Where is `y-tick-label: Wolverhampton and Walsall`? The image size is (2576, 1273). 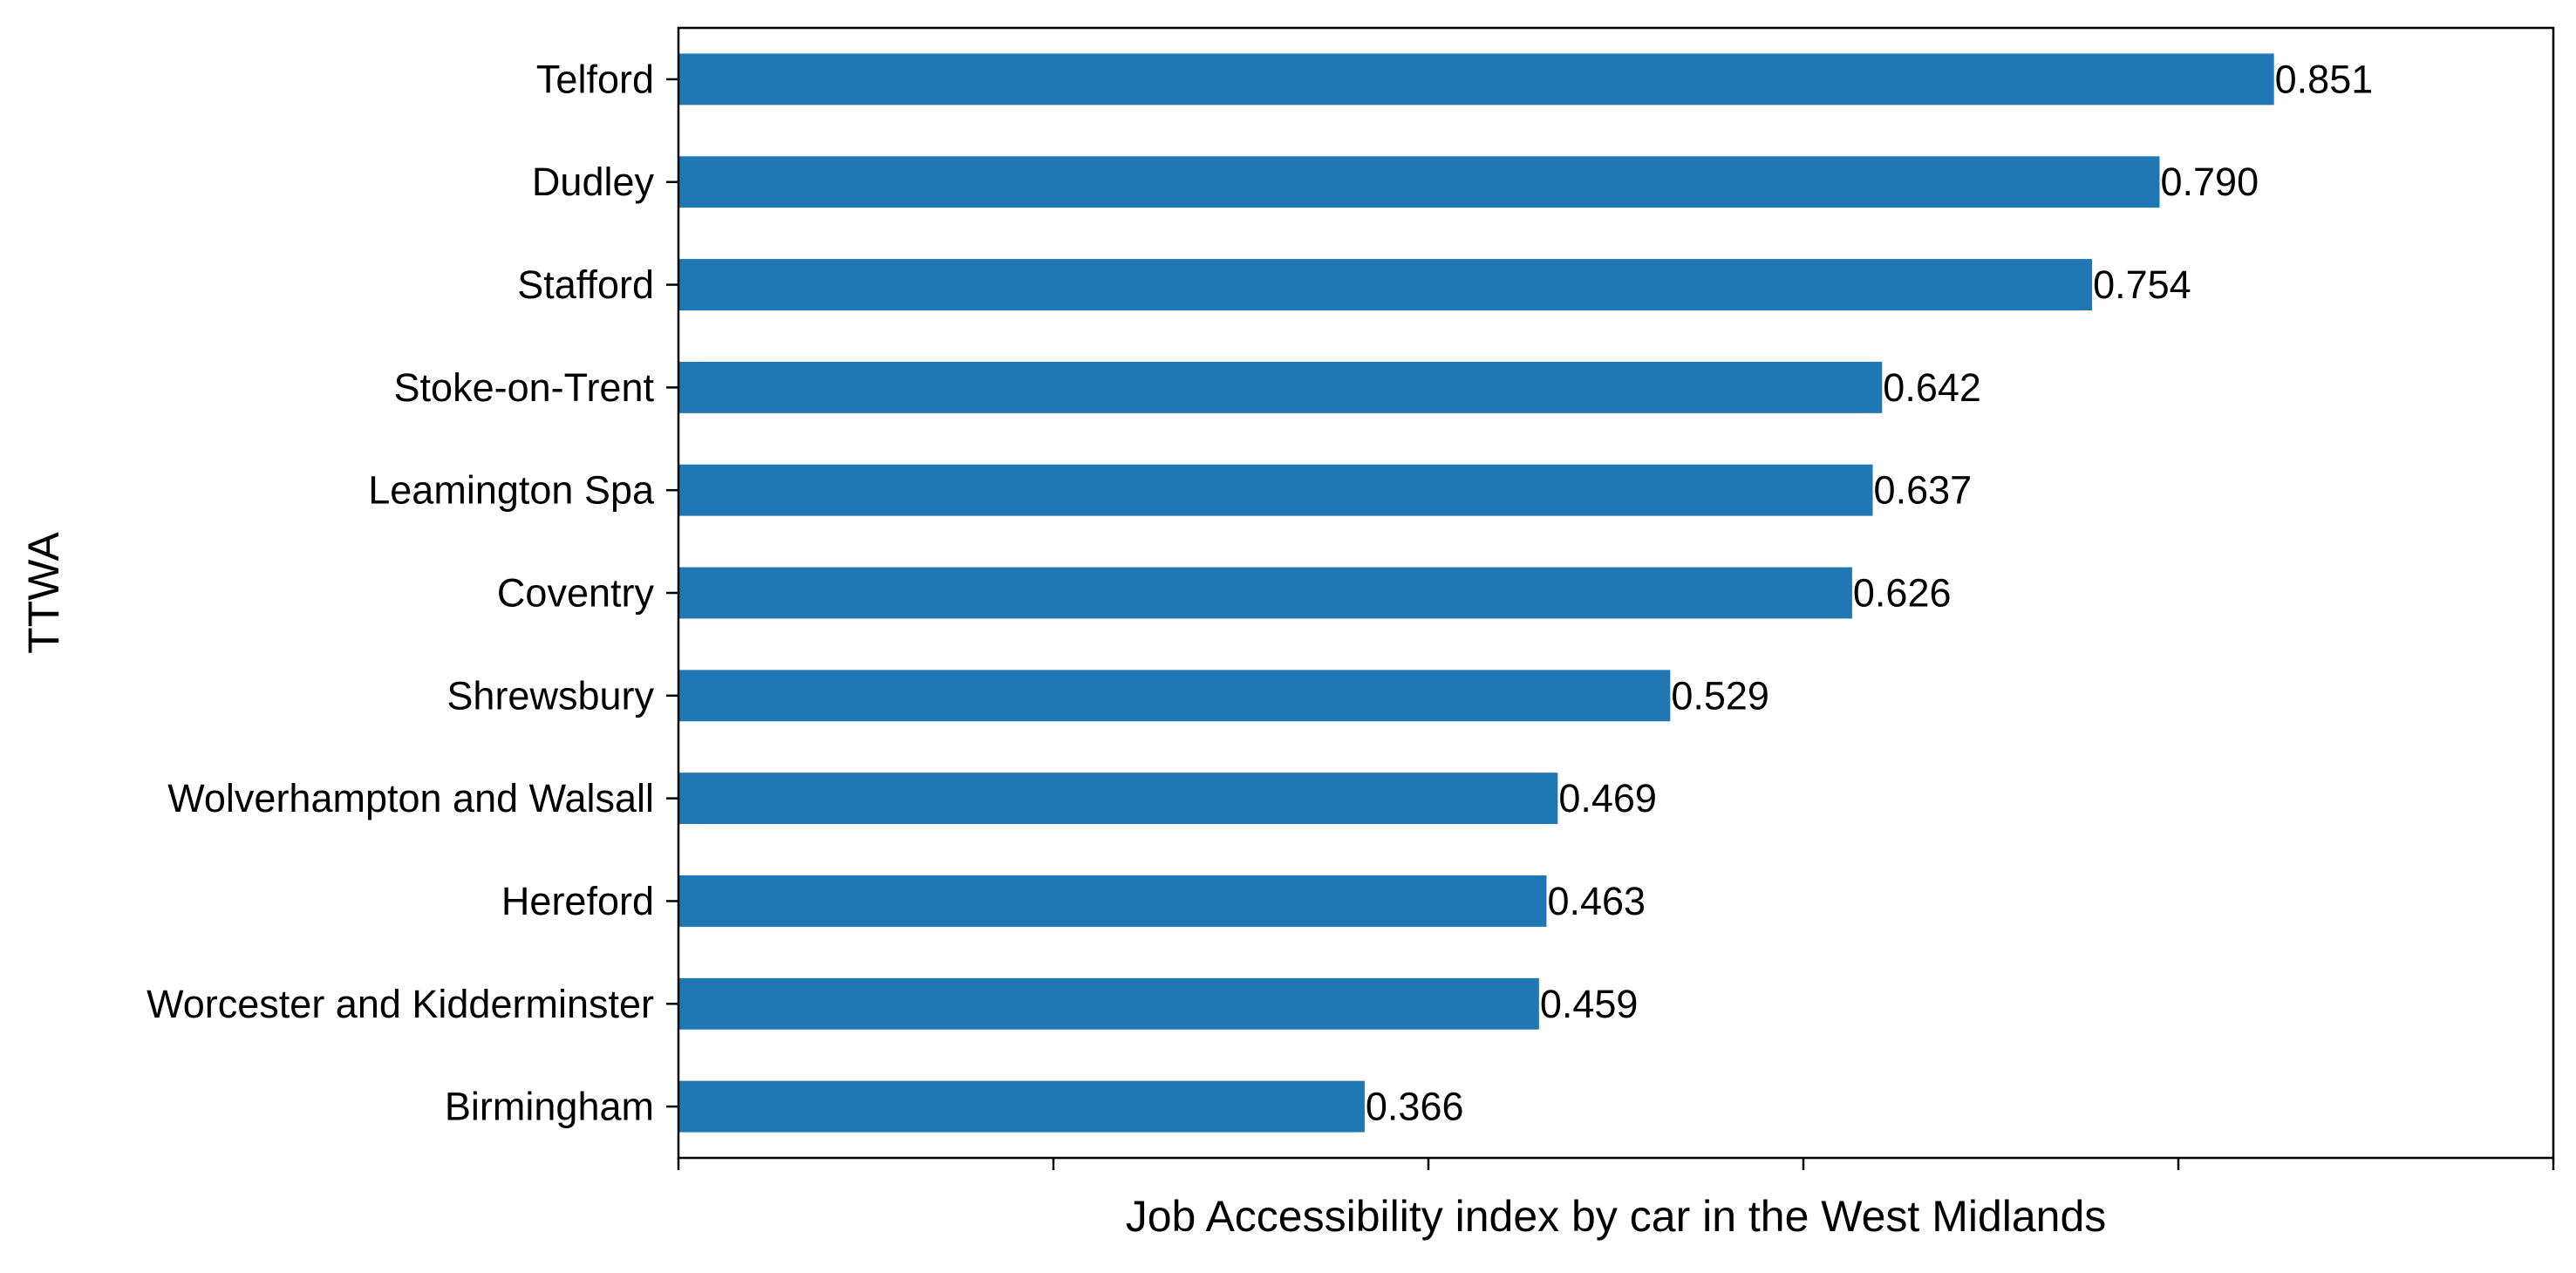 y-tick-label: Wolverhampton and Walsall is located at coordinates (411, 798).